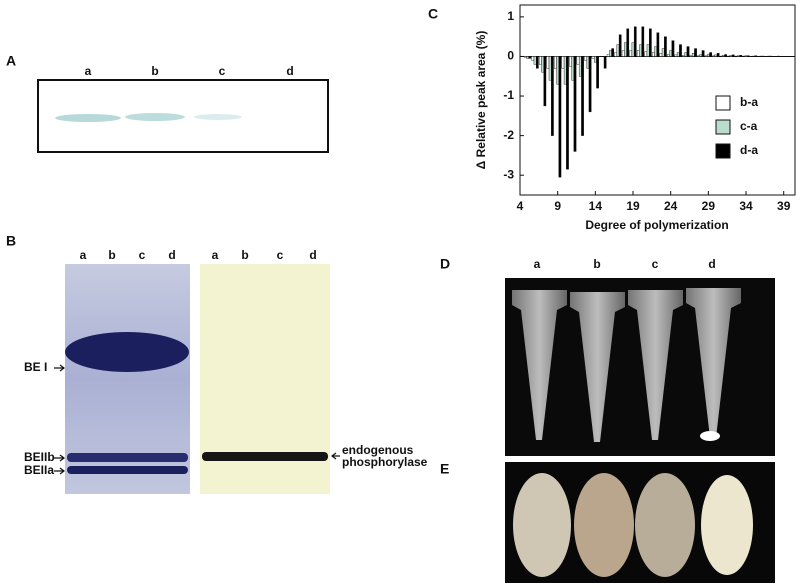 This screenshot has height=588, width=800. Describe the element at coordinates (11, 61) in the screenshot. I see `panel-letter: A` at that location.